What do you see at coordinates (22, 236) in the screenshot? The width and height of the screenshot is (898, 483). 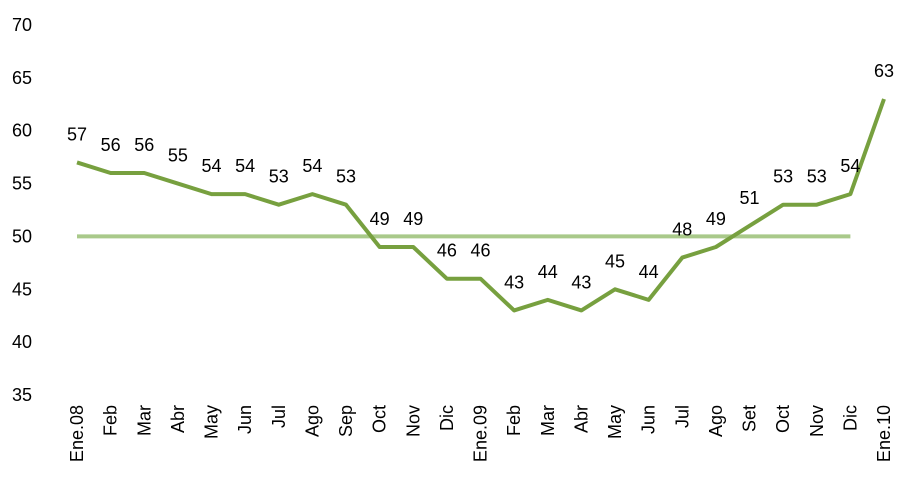 I see `y-tick-label: 50` at bounding box center [22, 236].